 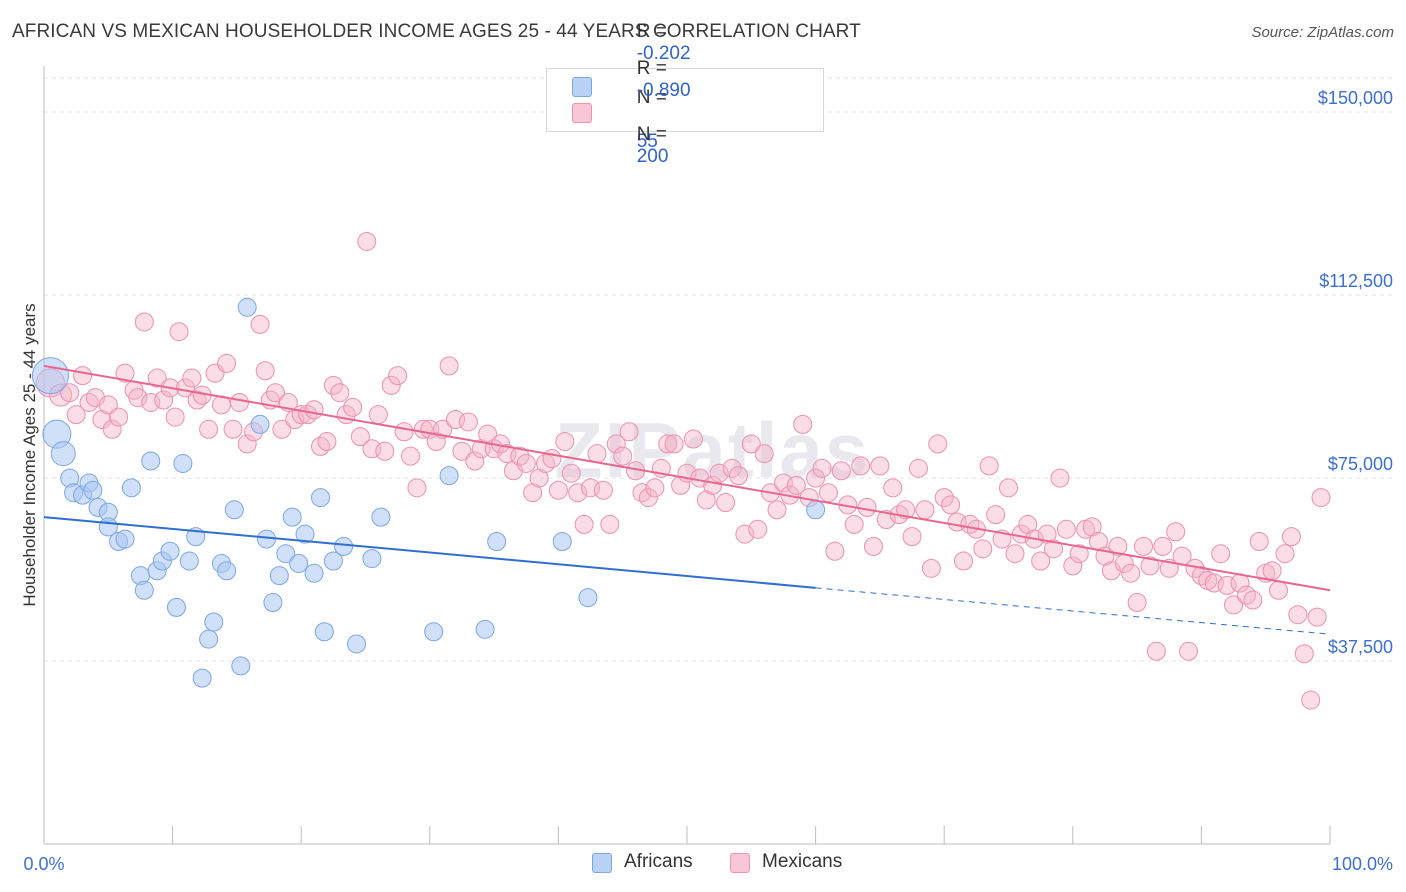 I want to click on legend-r-value-mexicans: -0.890, so click(x=663, y=90).